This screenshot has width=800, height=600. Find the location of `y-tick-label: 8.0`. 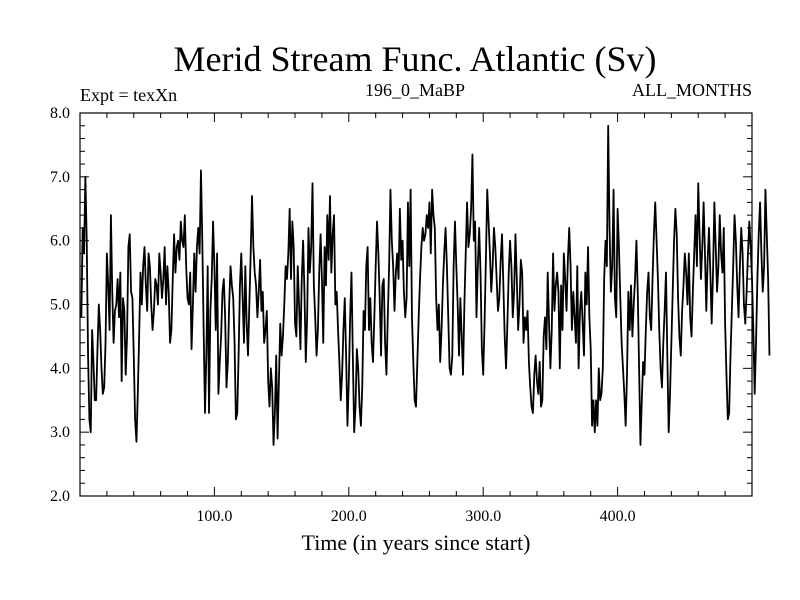

y-tick-label: 8.0 is located at coordinates (60, 113).